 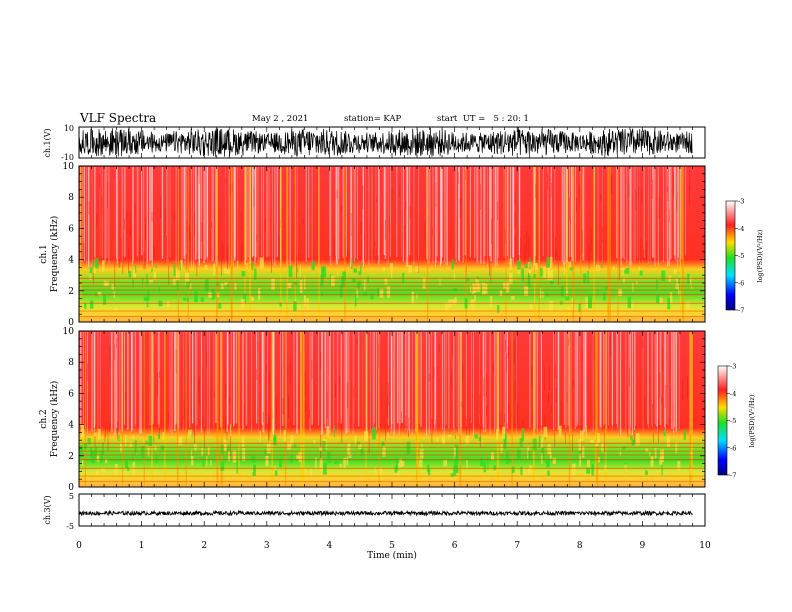 What do you see at coordinates (204, 546) in the screenshot?
I see `x-tick-label: 2` at bounding box center [204, 546].